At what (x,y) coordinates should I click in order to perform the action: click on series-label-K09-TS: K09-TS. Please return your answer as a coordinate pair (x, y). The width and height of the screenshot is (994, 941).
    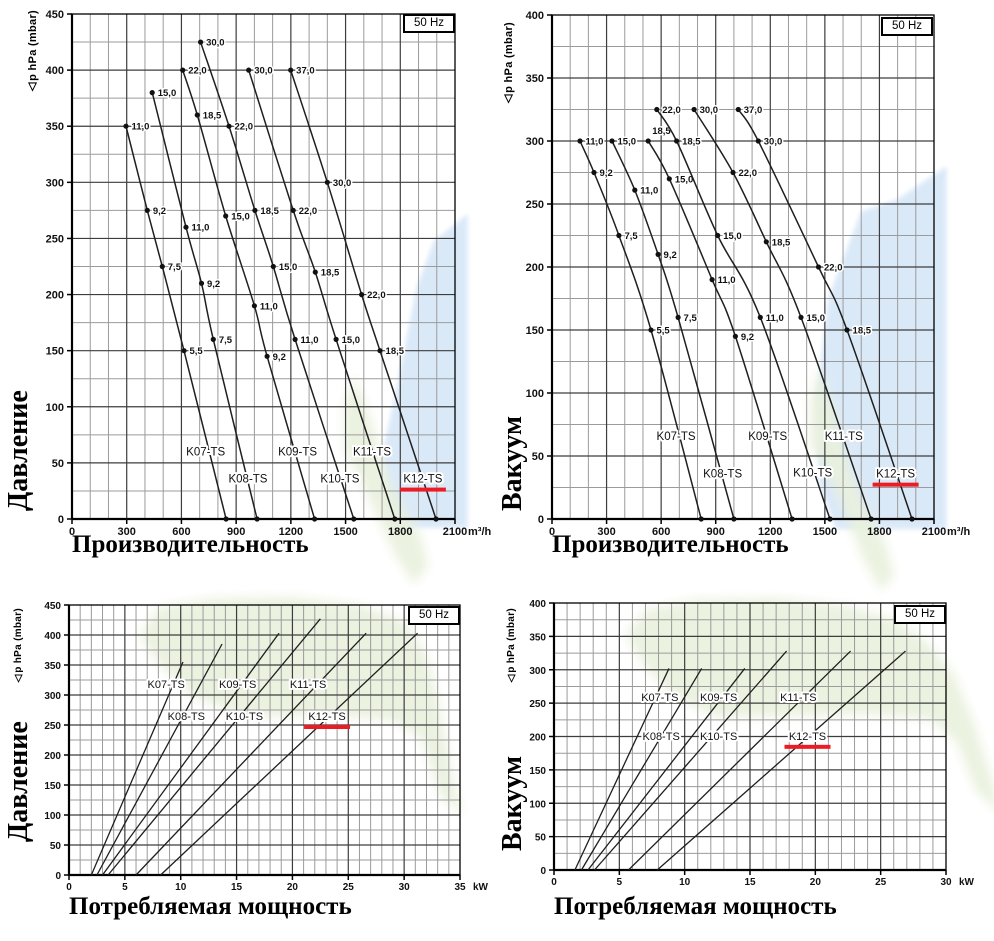
    Looking at the image, I should click on (718, 698).